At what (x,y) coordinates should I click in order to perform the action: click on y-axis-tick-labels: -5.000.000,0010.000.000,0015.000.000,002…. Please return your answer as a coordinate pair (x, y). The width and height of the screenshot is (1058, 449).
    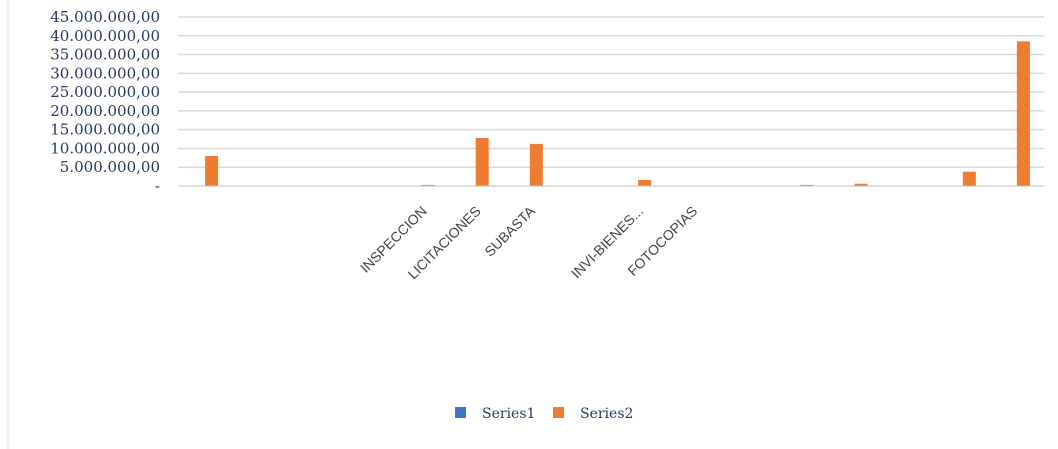
    Looking at the image, I should click on (105, 101).